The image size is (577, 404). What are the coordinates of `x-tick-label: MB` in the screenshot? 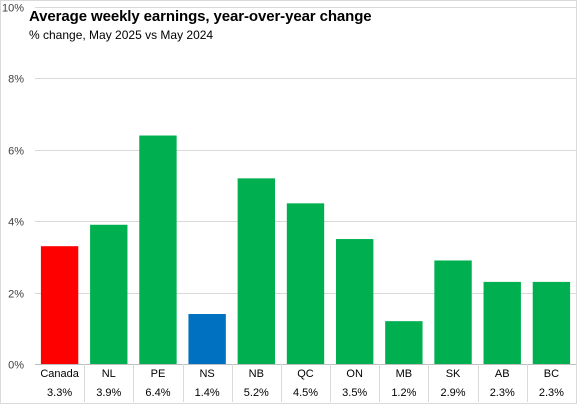 It's located at (404, 374).